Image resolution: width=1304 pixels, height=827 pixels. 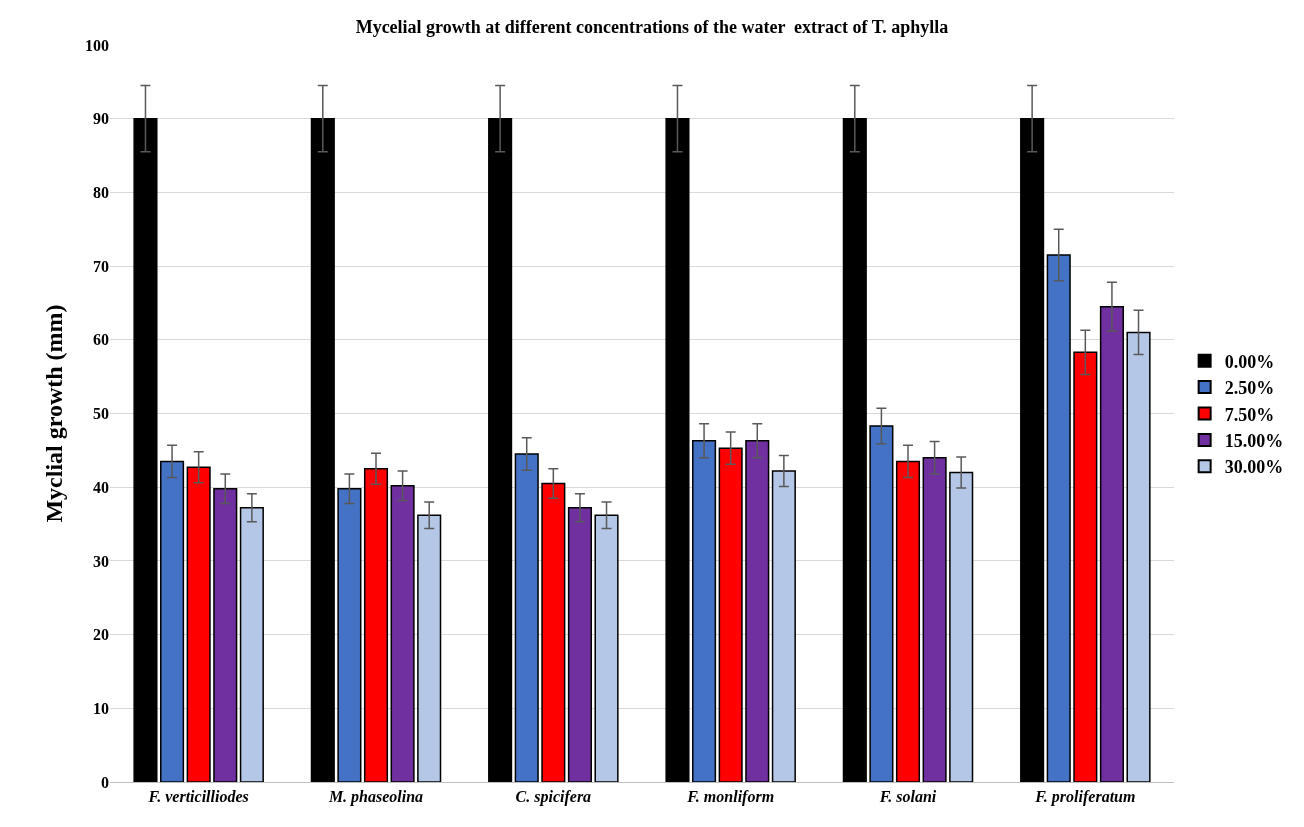 I want to click on y-tick-label: 80, so click(x=101, y=192).